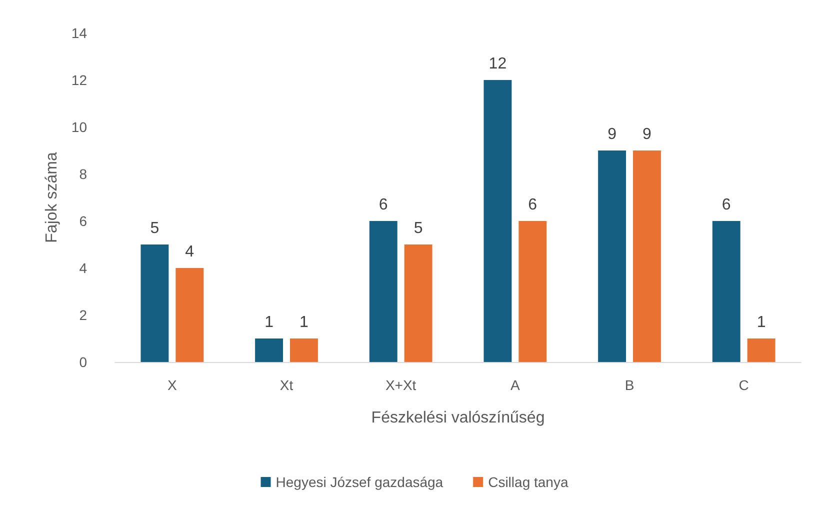 Image resolution: width=829 pixels, height=512 pixels. Describe the element at coordinates (189, 252) in the screenshot. I see `data-label: 4` at that location.